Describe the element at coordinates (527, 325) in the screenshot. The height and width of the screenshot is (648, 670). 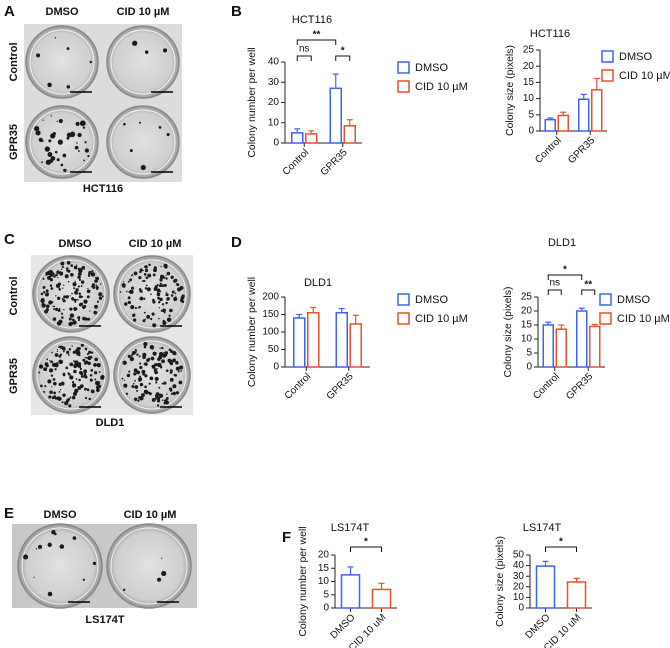
I see `y-tick-label: 15` at that location.